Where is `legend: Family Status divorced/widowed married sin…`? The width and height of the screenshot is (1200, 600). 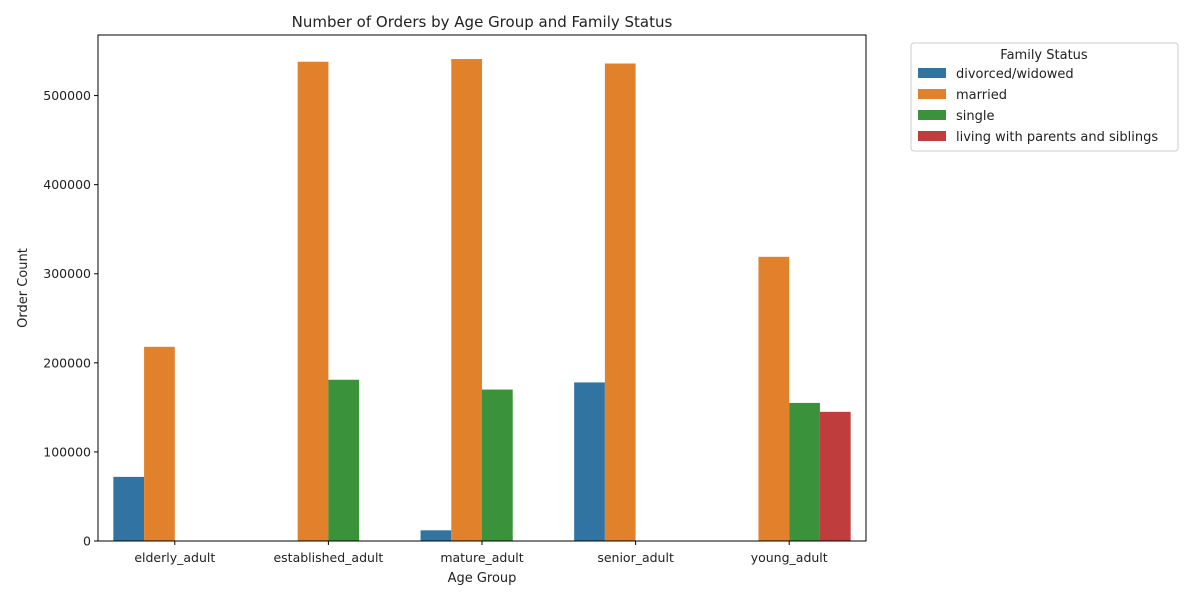
legend: Family Status divorced/widowed married sin… is located at coordinates (1044, 97).